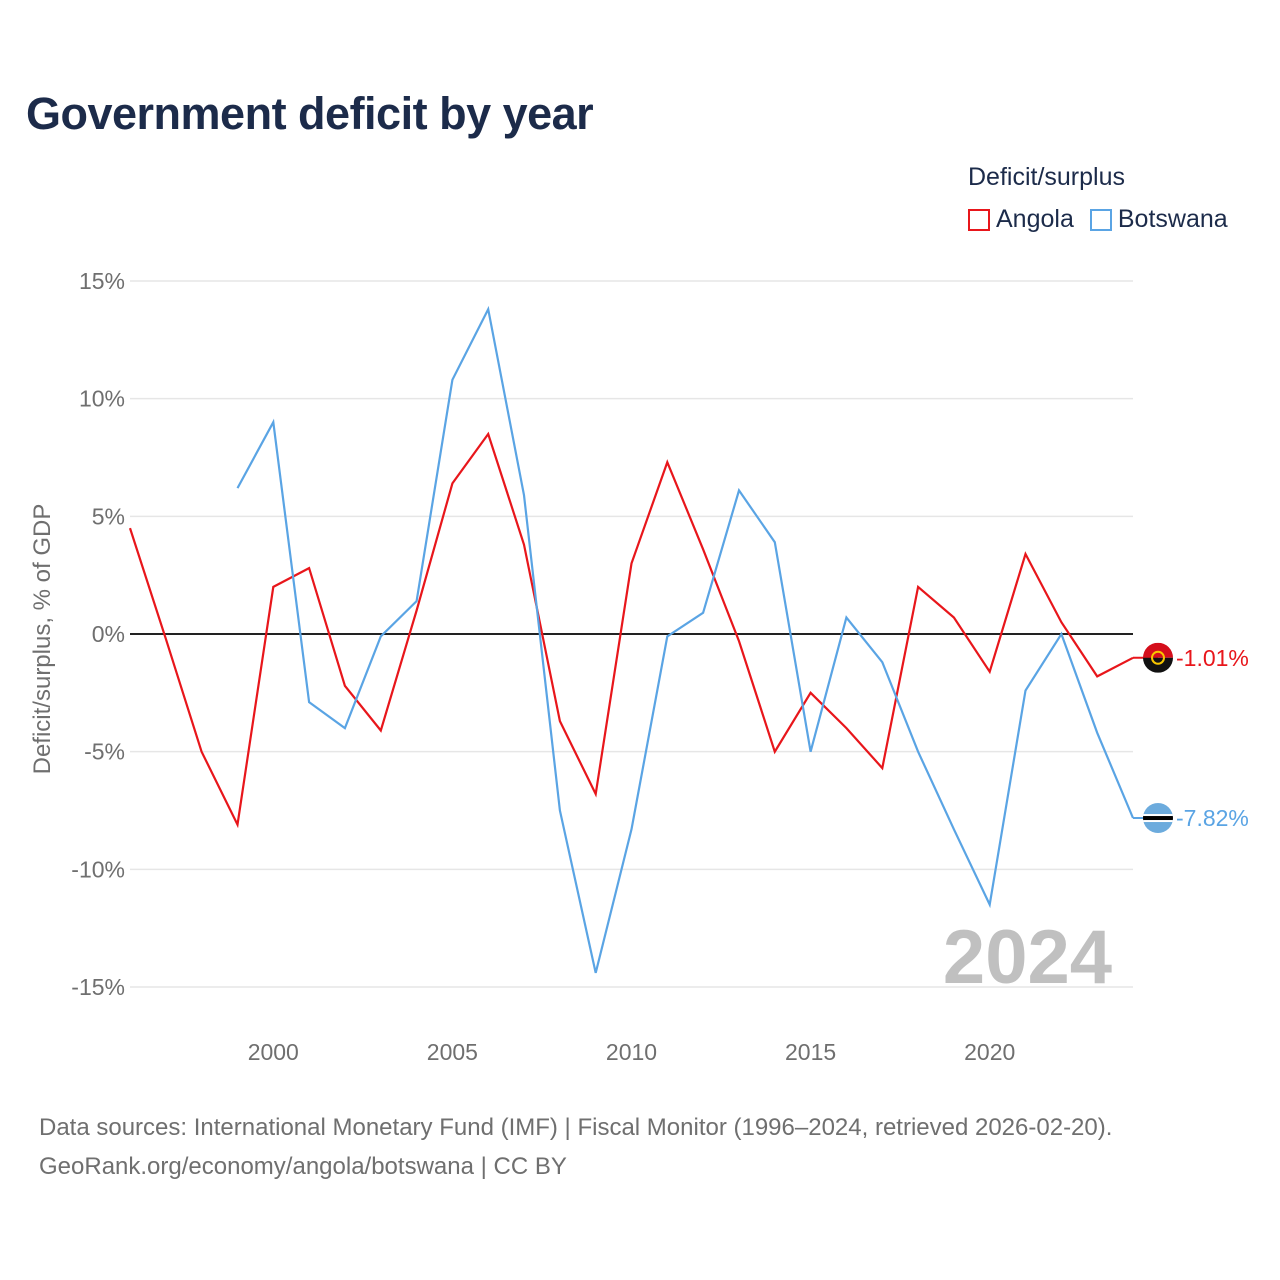 This screenshot has width=1280, height=1280. I want to click on legend-label-angola: Angola, so click(1035, 219).